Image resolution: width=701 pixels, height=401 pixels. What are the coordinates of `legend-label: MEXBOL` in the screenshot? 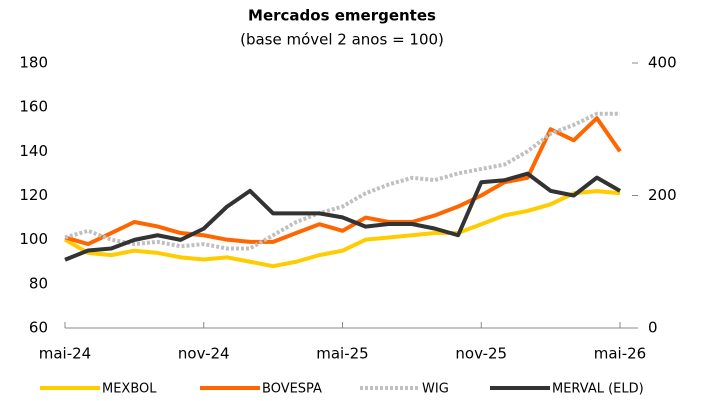 It's located at (129, 389).